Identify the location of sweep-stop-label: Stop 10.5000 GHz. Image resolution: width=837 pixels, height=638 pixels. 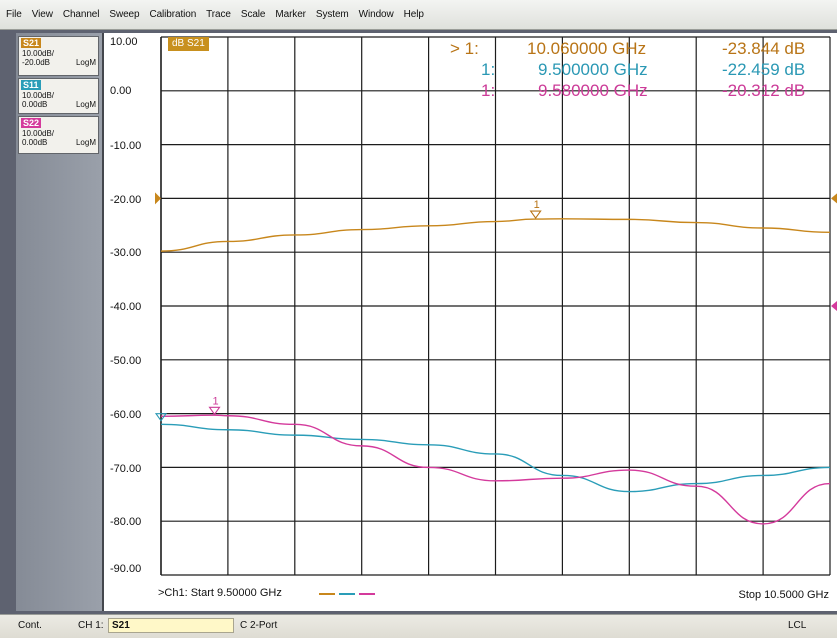
(783, 595).